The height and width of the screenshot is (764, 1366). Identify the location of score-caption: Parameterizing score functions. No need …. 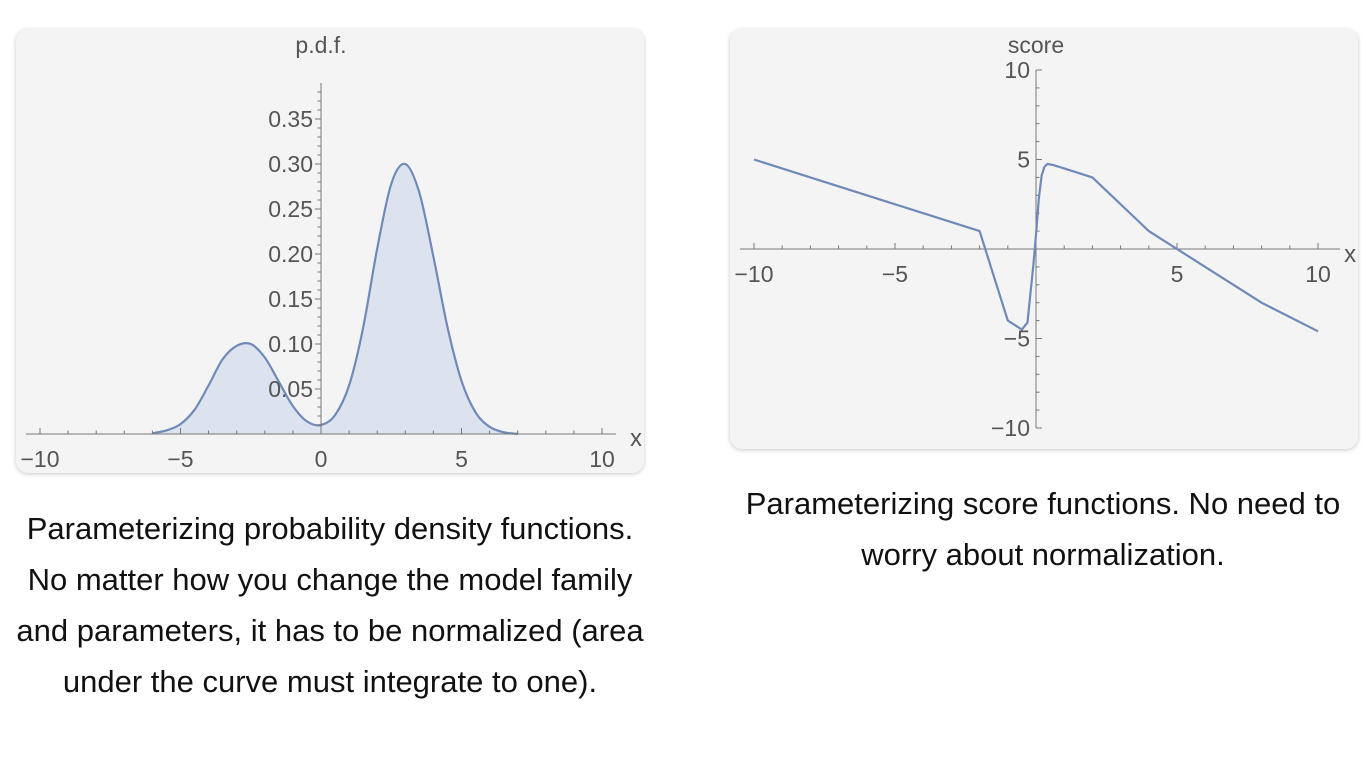
(1043, 529).